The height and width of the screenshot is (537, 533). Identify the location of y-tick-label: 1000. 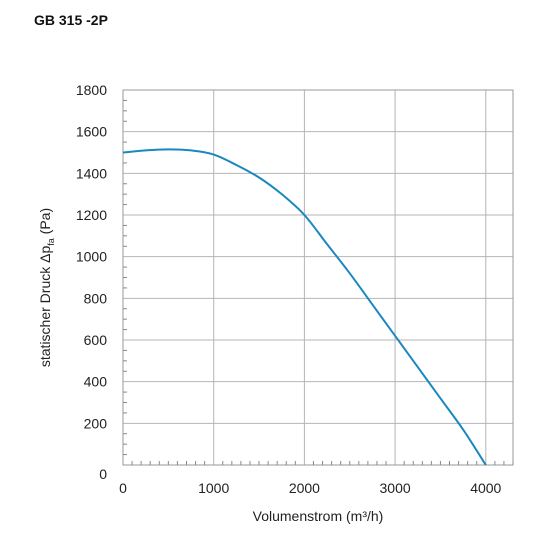
(91, 257).